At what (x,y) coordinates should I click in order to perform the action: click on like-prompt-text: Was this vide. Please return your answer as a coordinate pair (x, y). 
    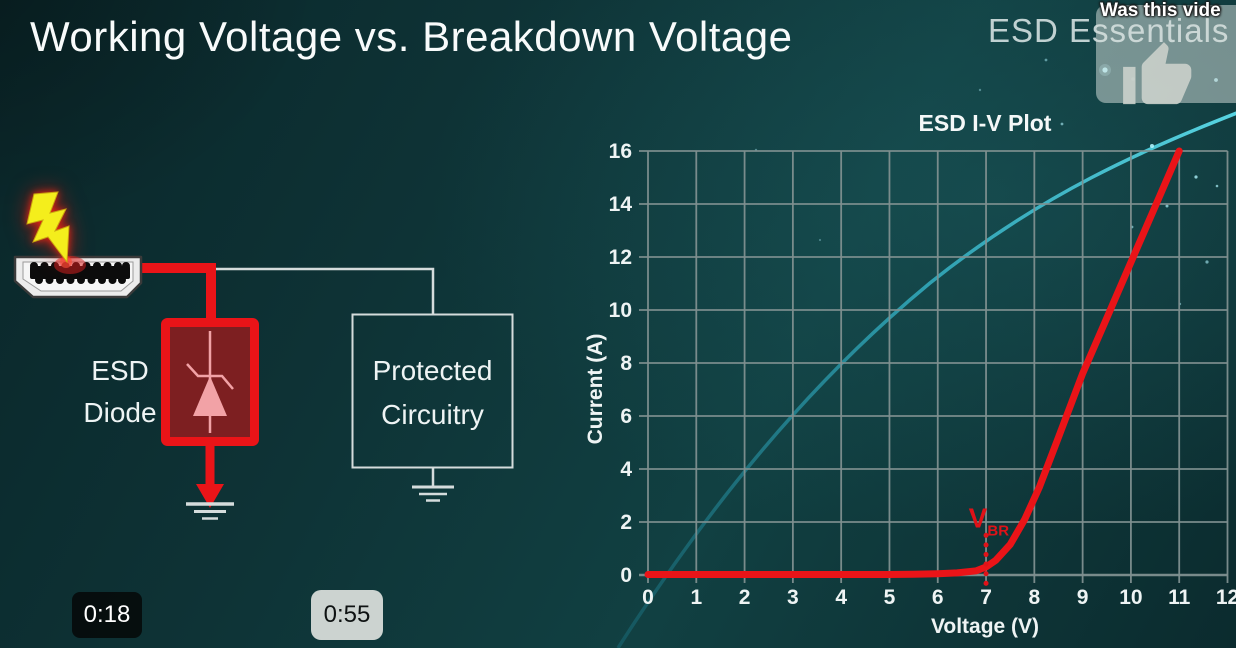
    Looking at the image, I should click on (1160, 10).